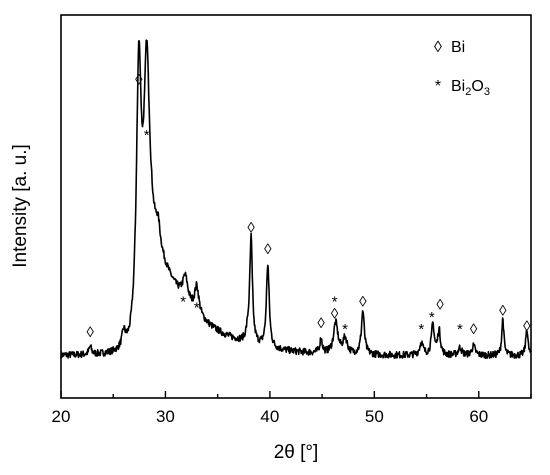  I want to click on axis-ticks, so click(296, 394).